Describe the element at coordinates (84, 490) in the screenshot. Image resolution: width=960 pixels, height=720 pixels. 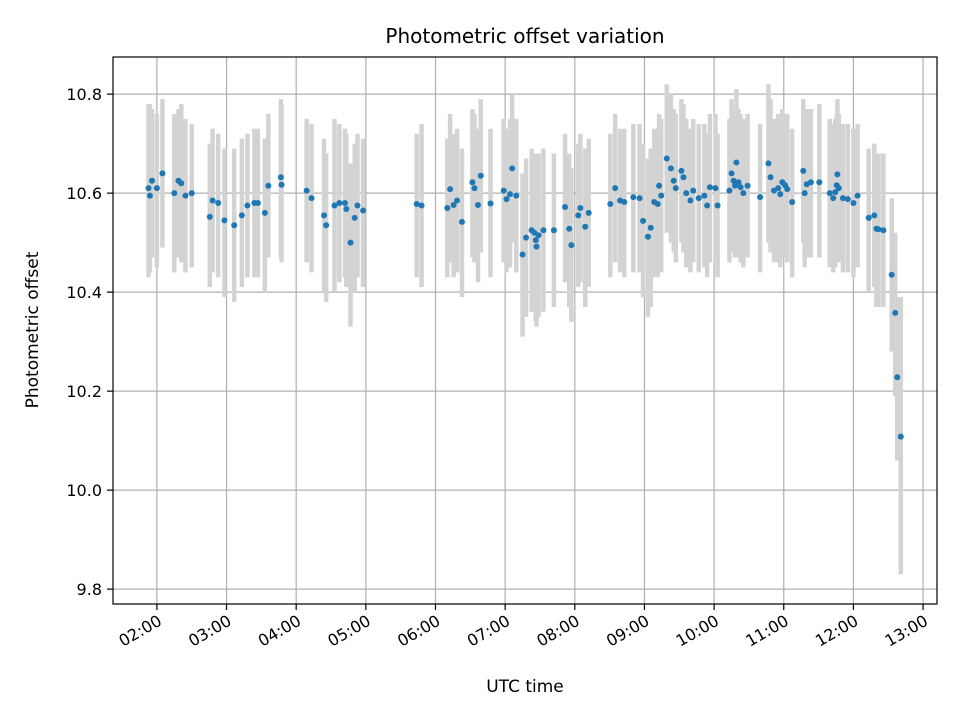
I see `y-tick-label: 10.0` at that location.